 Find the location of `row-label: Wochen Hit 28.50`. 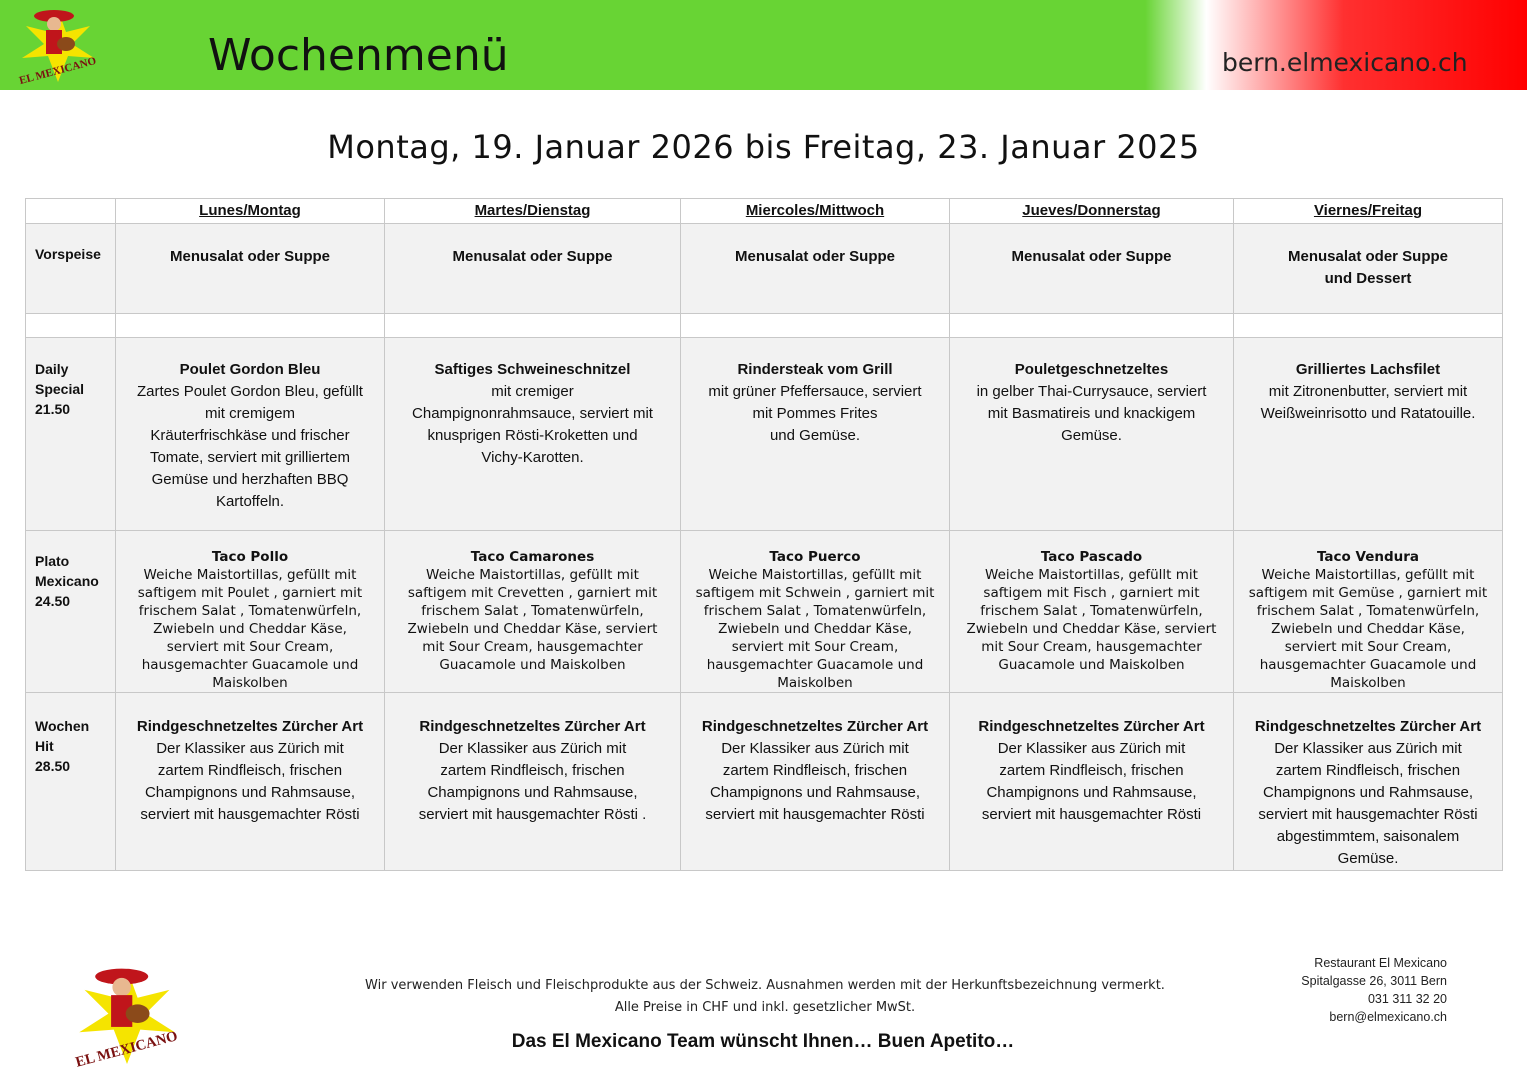

row-label: Wochen Hit 28.50 is located at coordinates (70, 781).